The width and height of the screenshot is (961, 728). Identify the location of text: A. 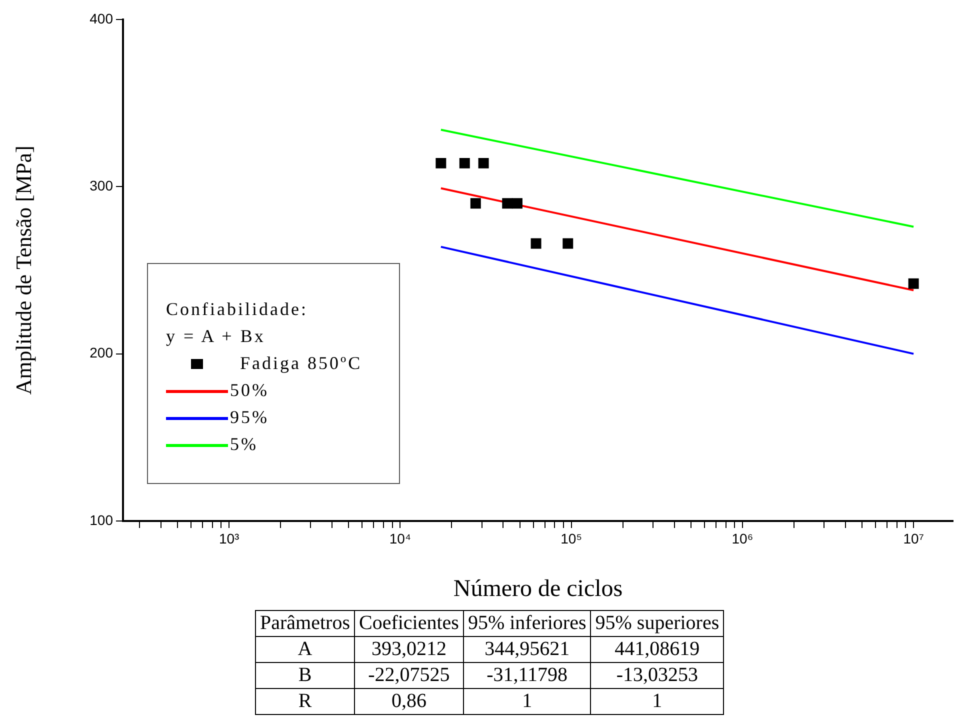
(305, 649).